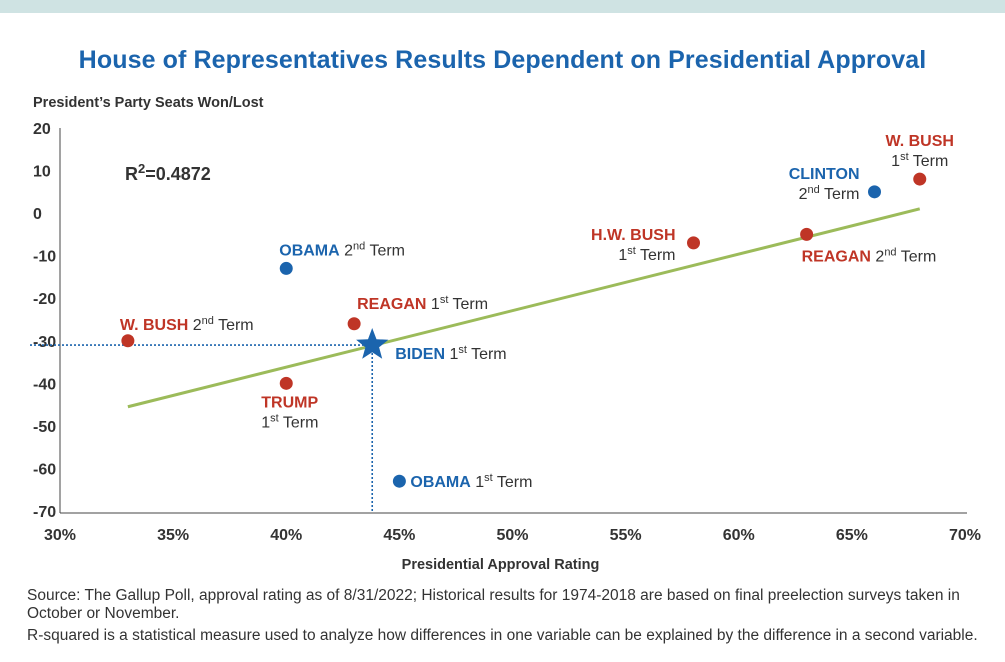 This screenshot has width=1005, height=662. Describe the element at coordinates (289, 402) in the screenshot. I see `label-trump-1st-name: TRUMP` at that location.